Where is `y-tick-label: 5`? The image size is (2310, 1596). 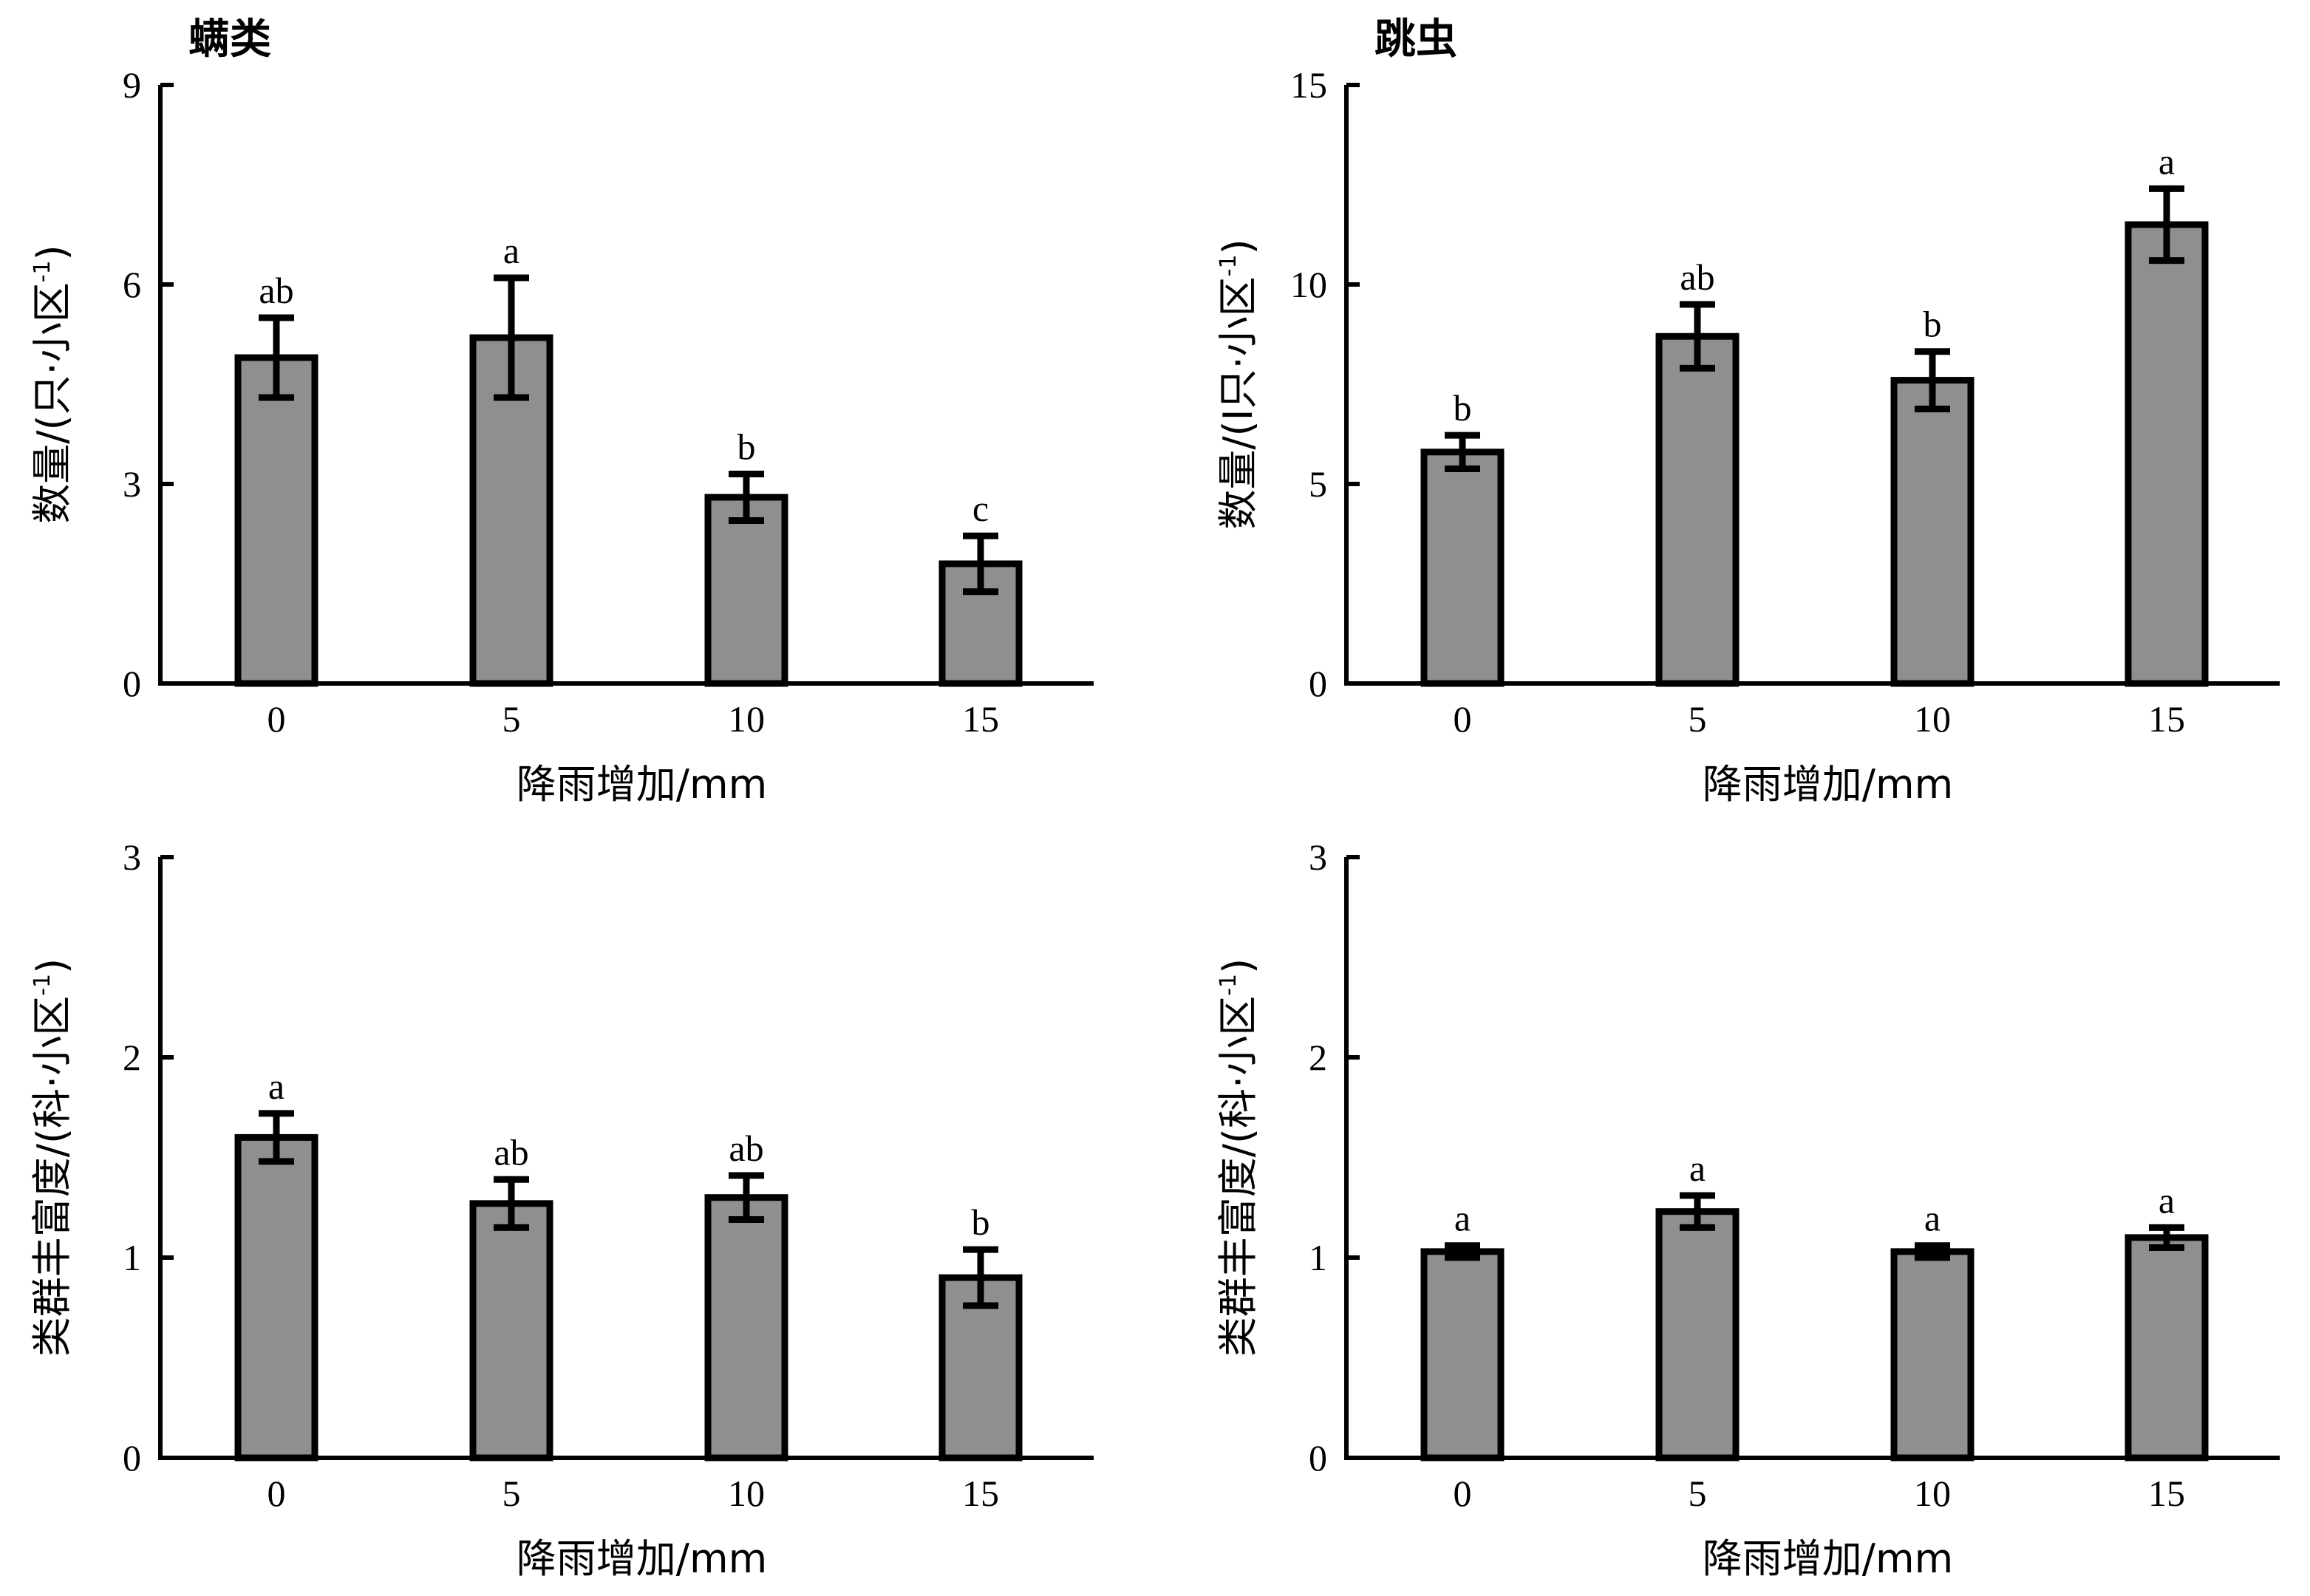 y-tick-label: 5 is located at coordinates (1318, 484).